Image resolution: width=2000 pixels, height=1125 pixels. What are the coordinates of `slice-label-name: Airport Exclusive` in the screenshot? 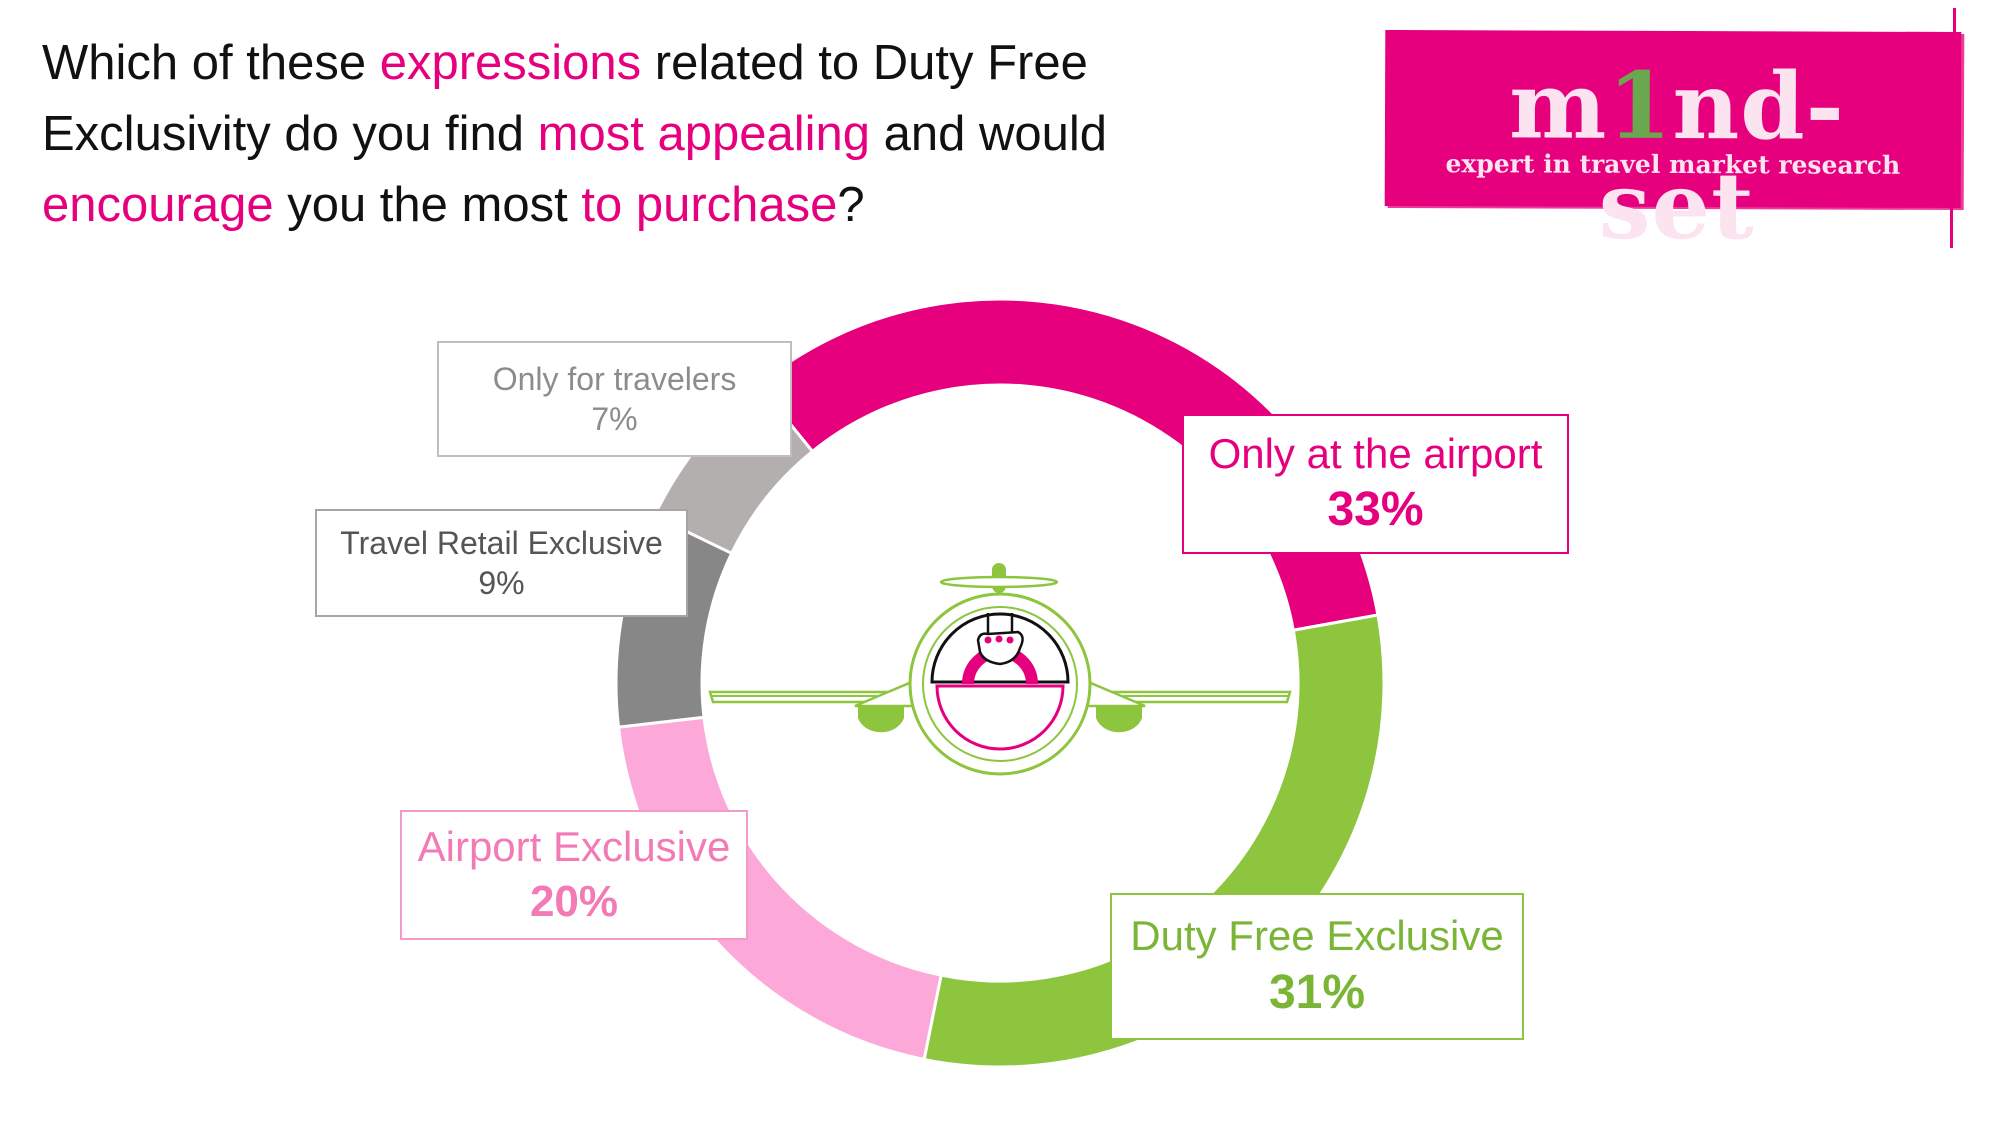 It's located at (574, 847).